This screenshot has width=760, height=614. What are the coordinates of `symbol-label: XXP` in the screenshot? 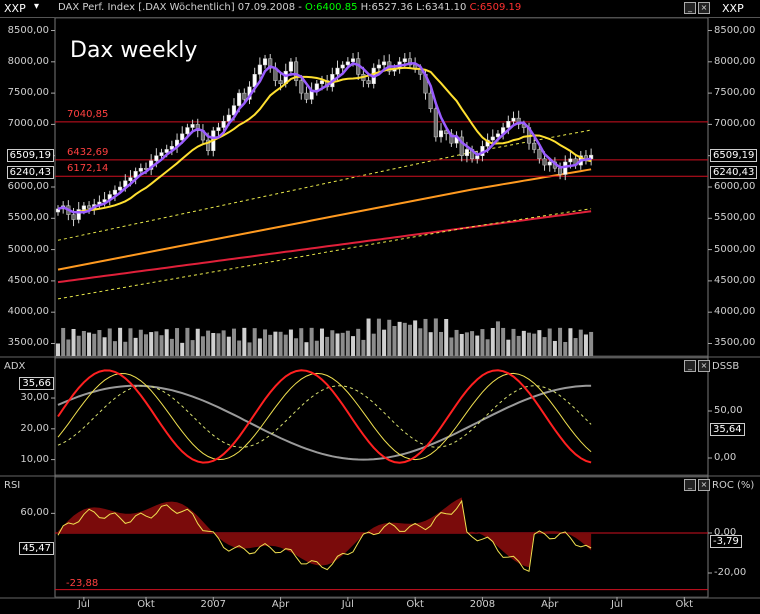 It's located at (15, 8).